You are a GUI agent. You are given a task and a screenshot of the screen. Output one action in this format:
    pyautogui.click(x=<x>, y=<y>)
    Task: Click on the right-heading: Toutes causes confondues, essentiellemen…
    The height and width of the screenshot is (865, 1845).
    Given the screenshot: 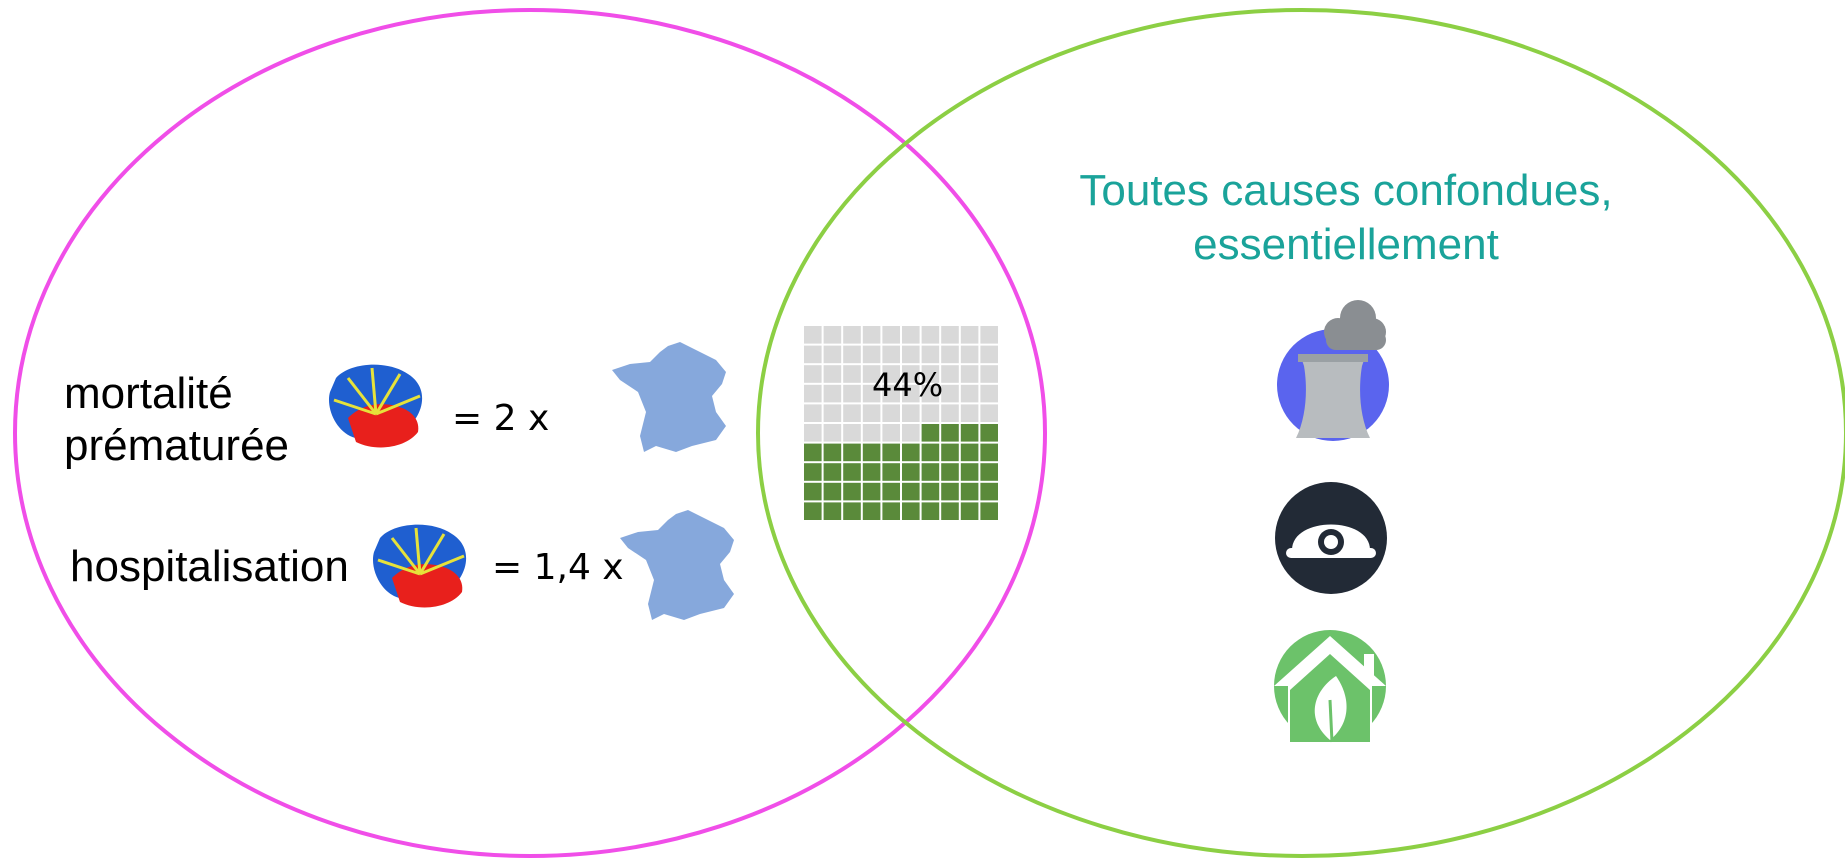 What is the action you would take?
    pyautogui.click(x=1346, y=218)
    